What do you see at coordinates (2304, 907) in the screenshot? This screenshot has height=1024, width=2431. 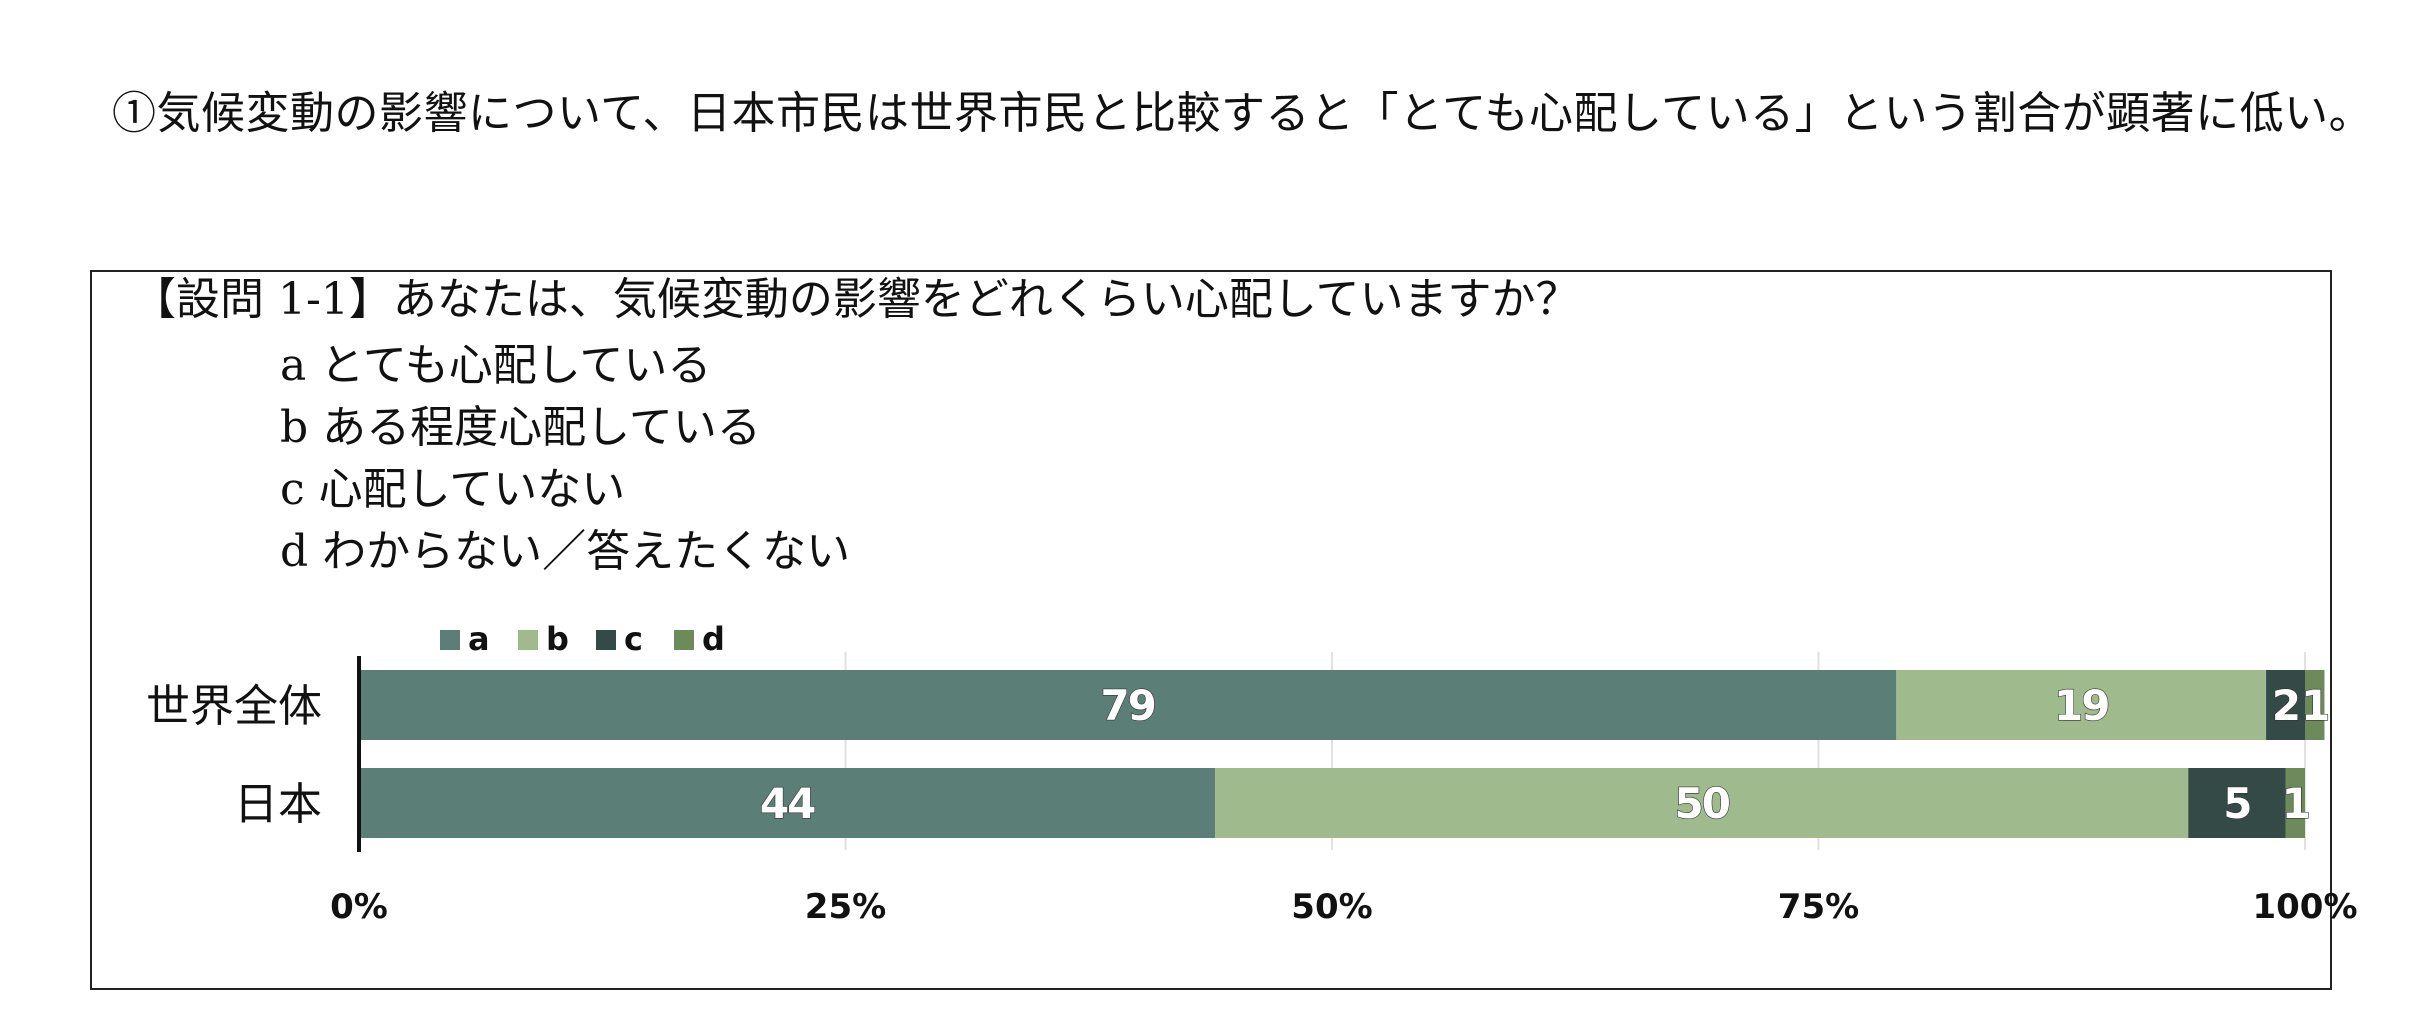 I see `x-tick-label: 100%` at bounding box center [2304, 907].